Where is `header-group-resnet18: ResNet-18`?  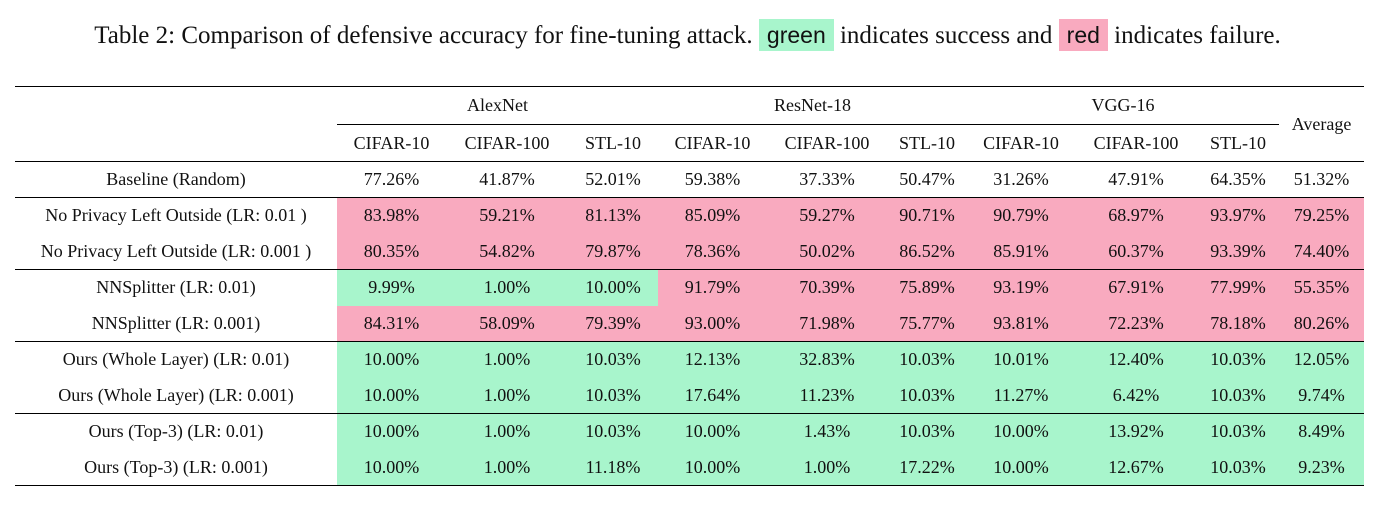 header-group-resnet18: ResNet-18 is located at coordinates (813, 105).